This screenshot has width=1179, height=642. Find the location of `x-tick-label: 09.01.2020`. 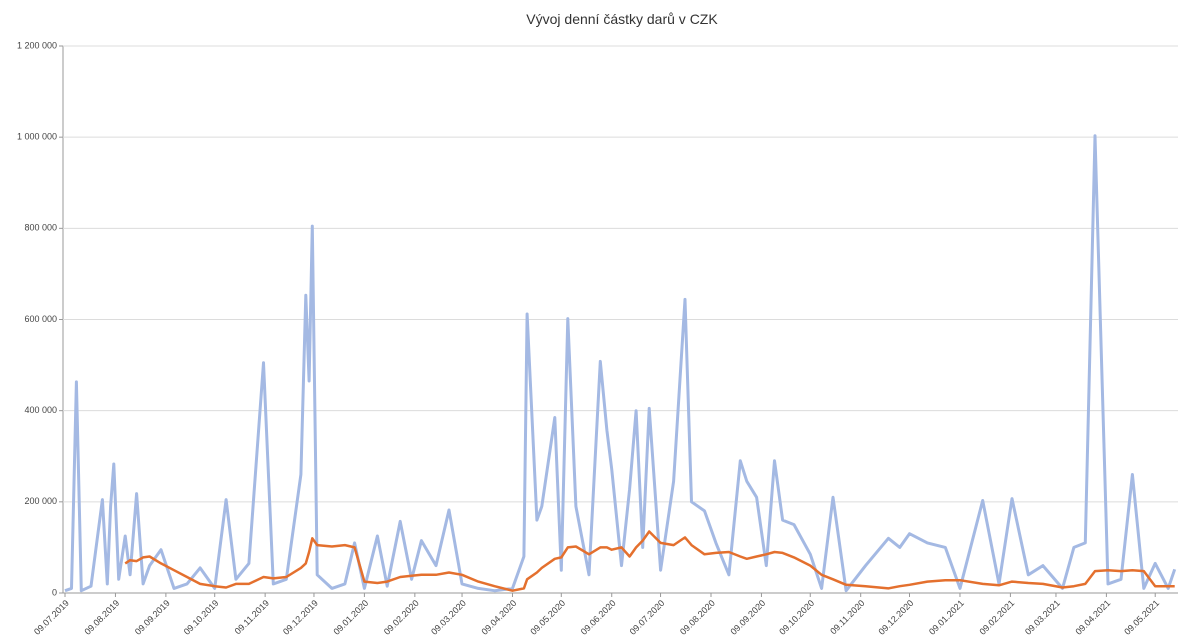

x-tick-label: 09.01.2020 is located at coordinates (350, 617).